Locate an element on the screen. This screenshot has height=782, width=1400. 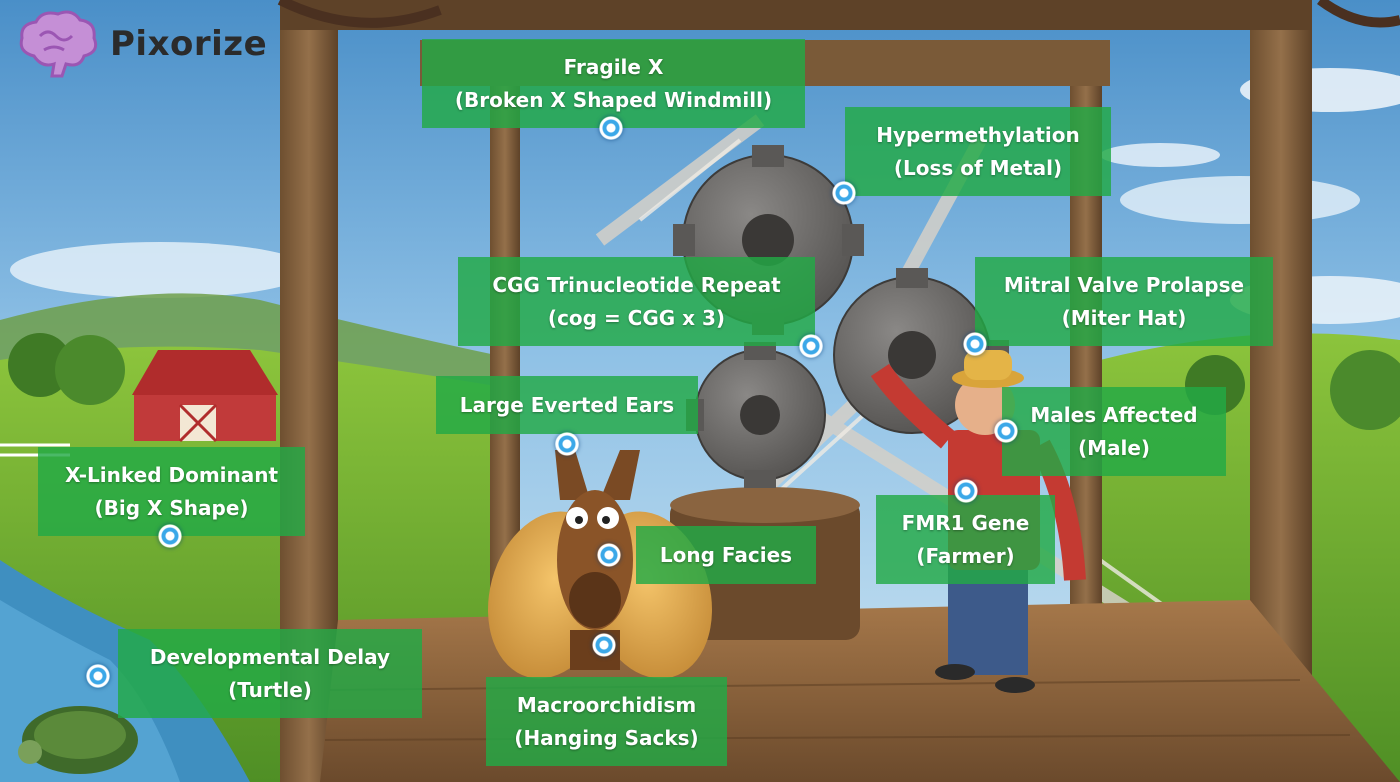
label-subtitle: (Male) is located at coordinates (1114, 447).